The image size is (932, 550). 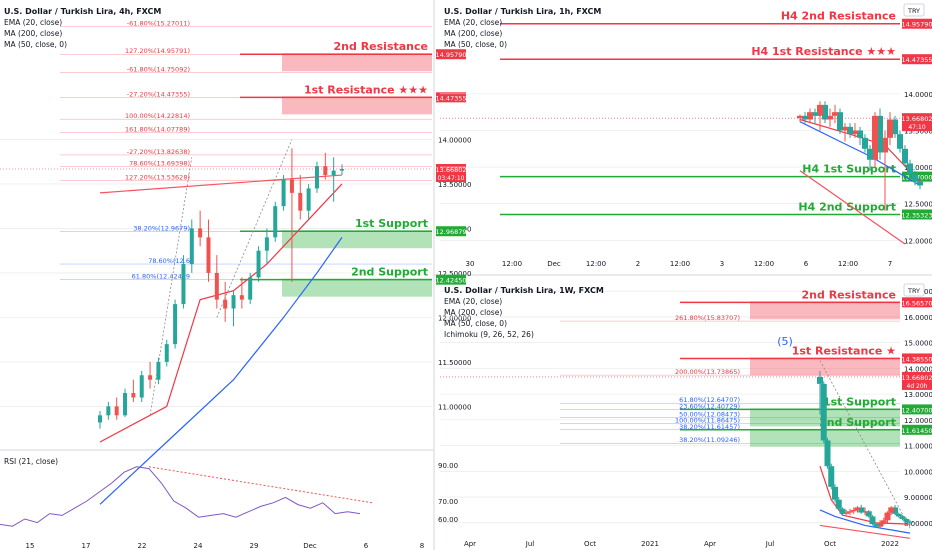 I want to click on currency-button-label: TRY, so click(x=913, y=11).